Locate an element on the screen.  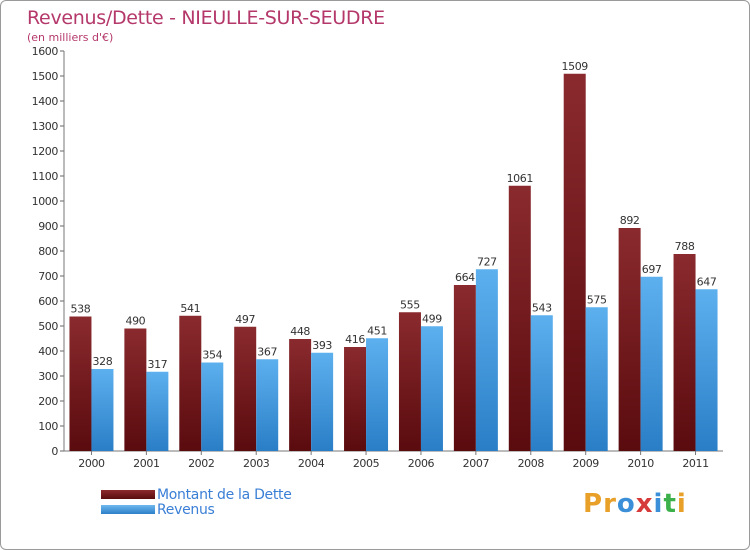
legend-label-debt: Montant de la Dette is located at coordinates (224, 494).